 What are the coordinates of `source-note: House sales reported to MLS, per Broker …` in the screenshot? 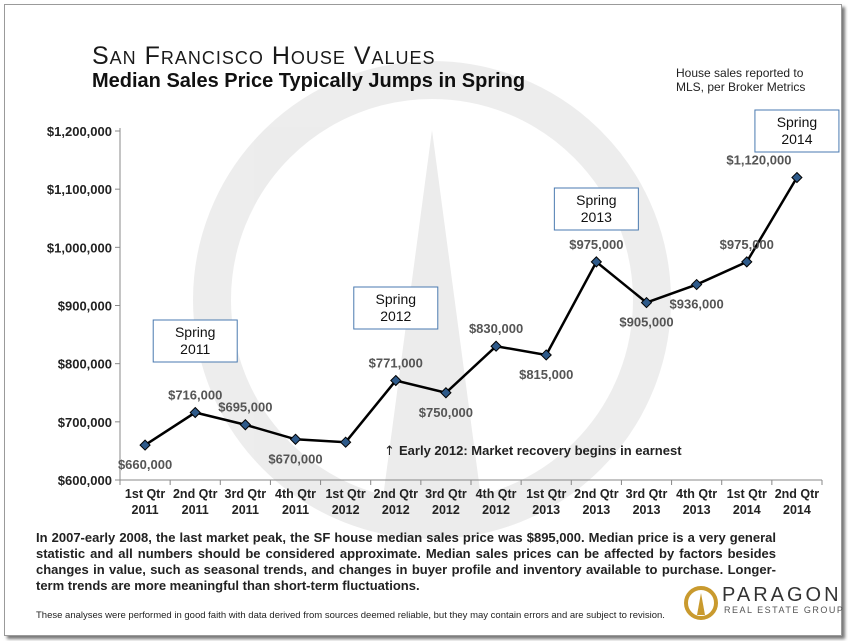 It's located at (741, 80).